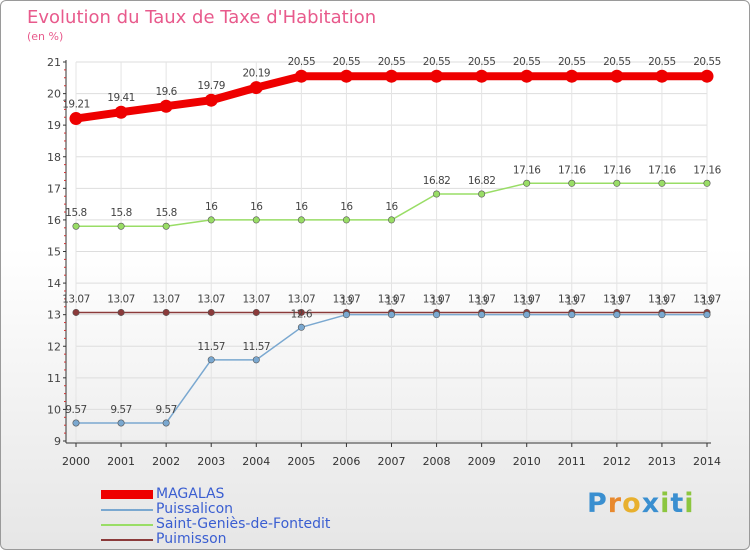 The height and width of the screenshot is (550, 750). What do you see at coordinates (482, 461) in the screenshot?
I see `x-tick-label: 2009` at bounding box center [482, 461].